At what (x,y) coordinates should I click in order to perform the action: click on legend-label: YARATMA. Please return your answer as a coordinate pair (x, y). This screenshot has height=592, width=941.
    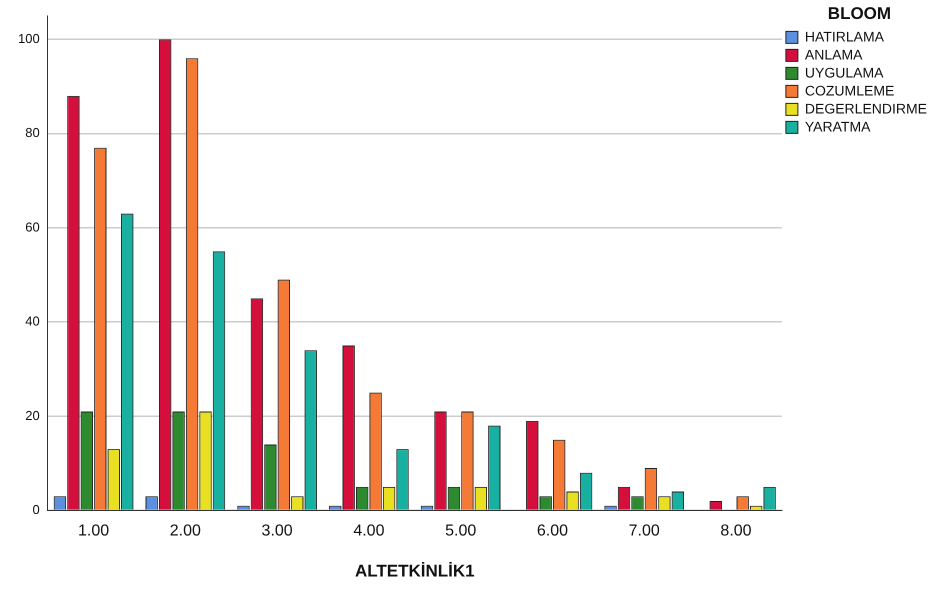
    Looking at the image, I should click on (838, 126).